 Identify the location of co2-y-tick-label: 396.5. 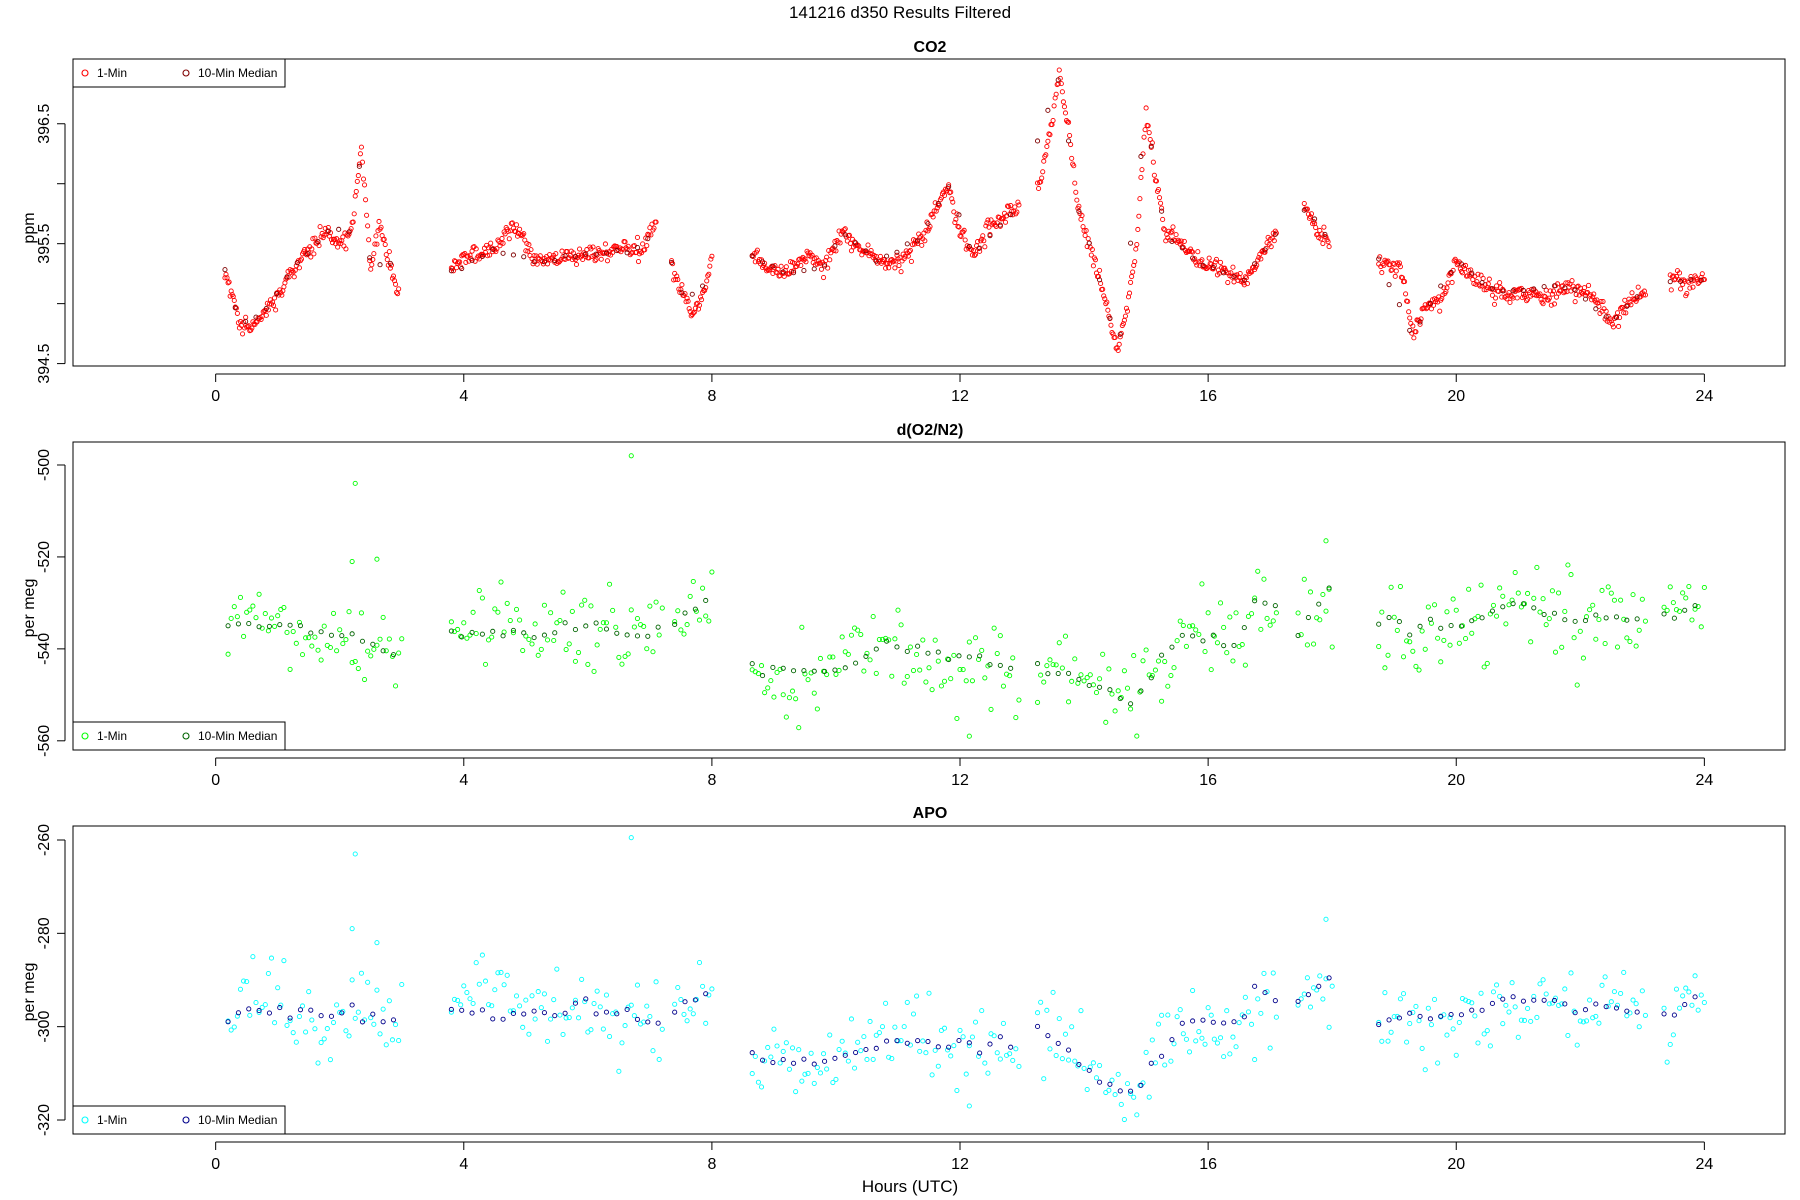
(44, 124).